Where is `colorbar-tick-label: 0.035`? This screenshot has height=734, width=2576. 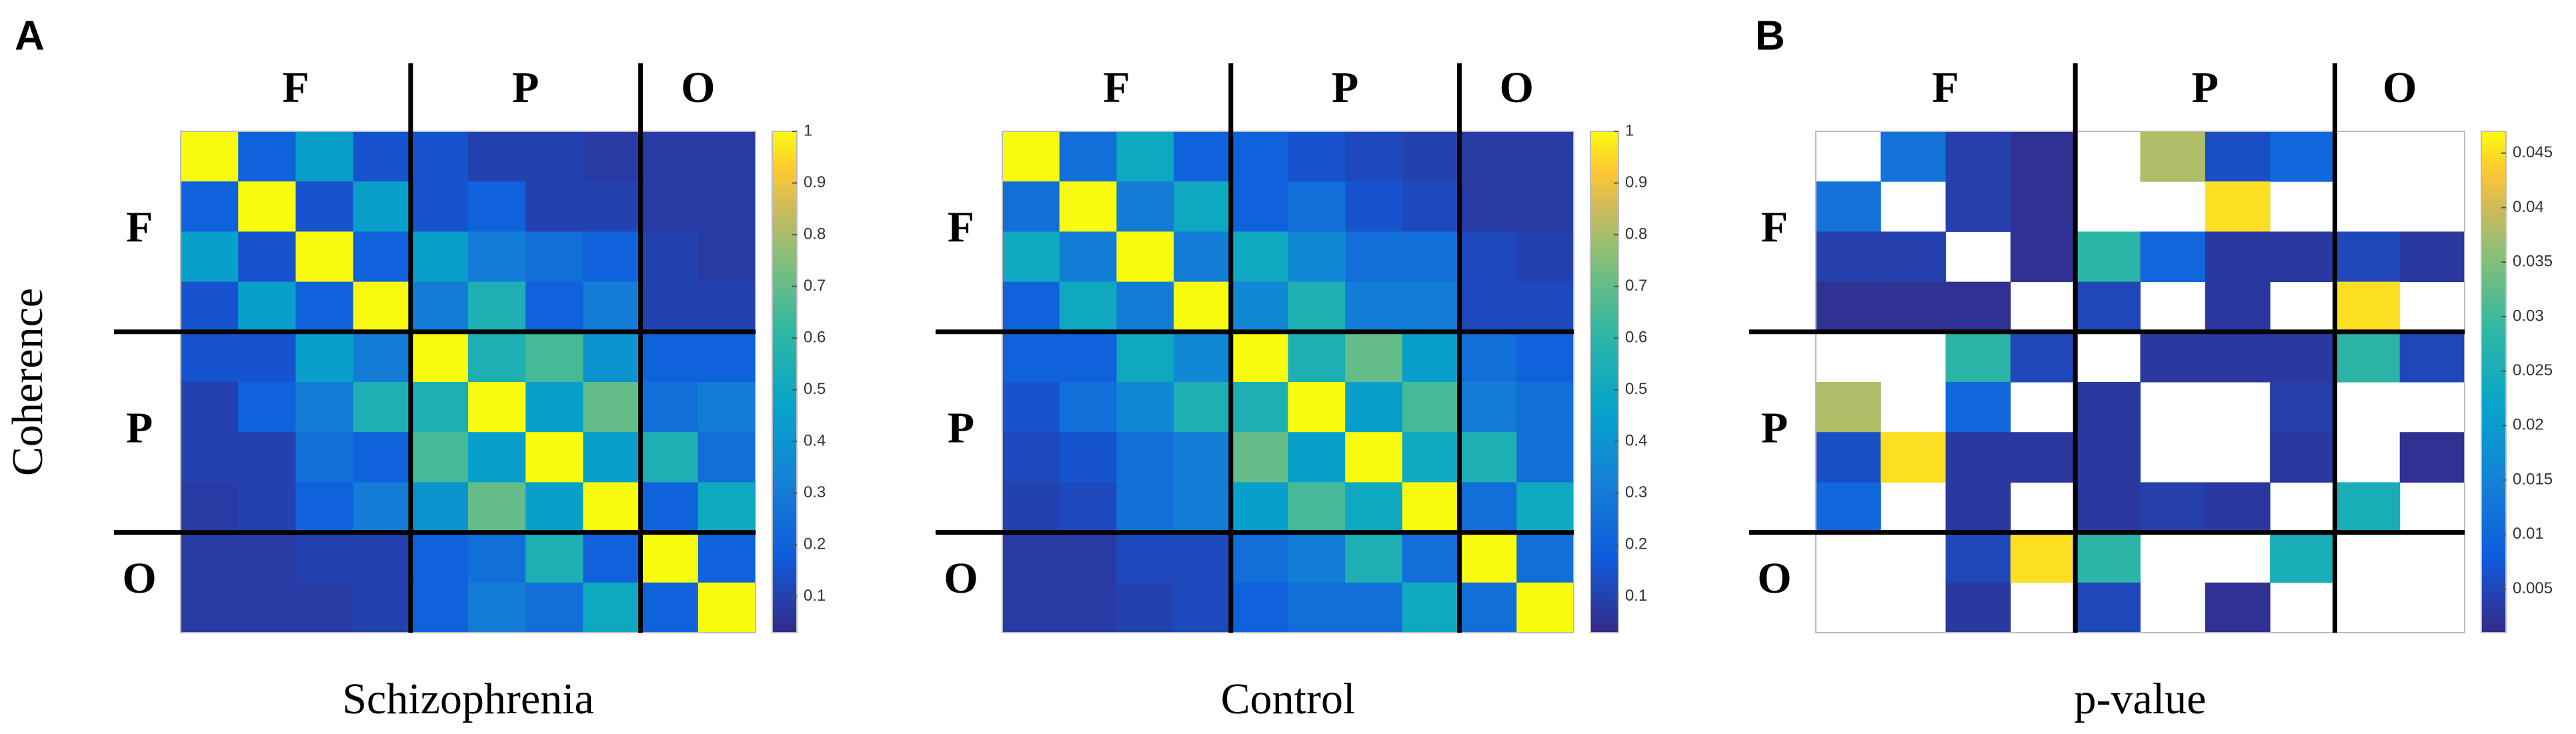
colorbar-tick-label: 0.035 is located at coordinates (2533, 262).